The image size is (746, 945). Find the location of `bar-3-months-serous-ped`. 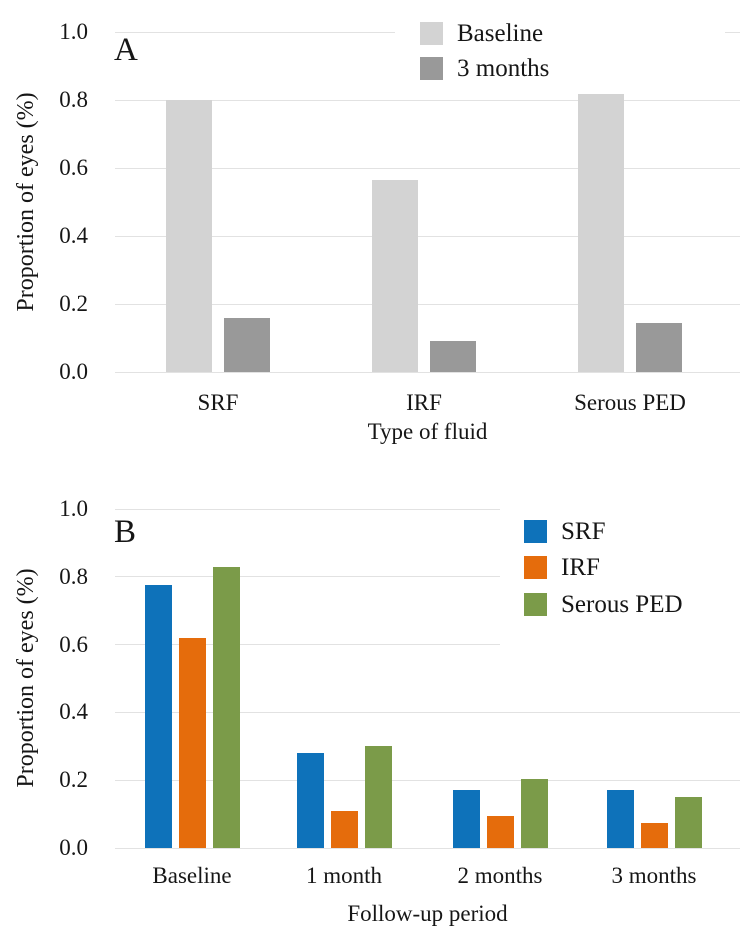

bar-3-months-serous-ped is located at coordinates (659, 347).